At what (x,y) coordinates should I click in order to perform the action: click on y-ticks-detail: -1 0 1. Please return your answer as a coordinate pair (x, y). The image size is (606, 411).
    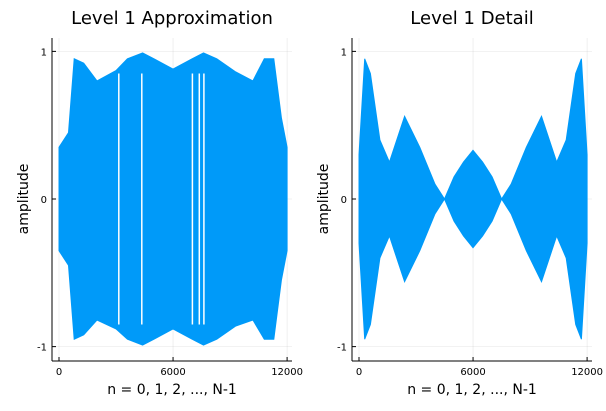
    Looking at the image, I should click on (346, 200).